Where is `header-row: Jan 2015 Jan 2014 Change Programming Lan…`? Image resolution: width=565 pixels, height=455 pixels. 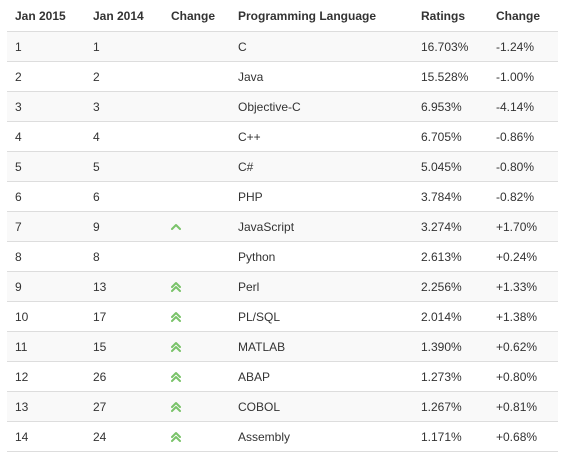
header-row: Jan 2015 Jan 2014 Change Programming Lan… is located at coordinates (282, 16).